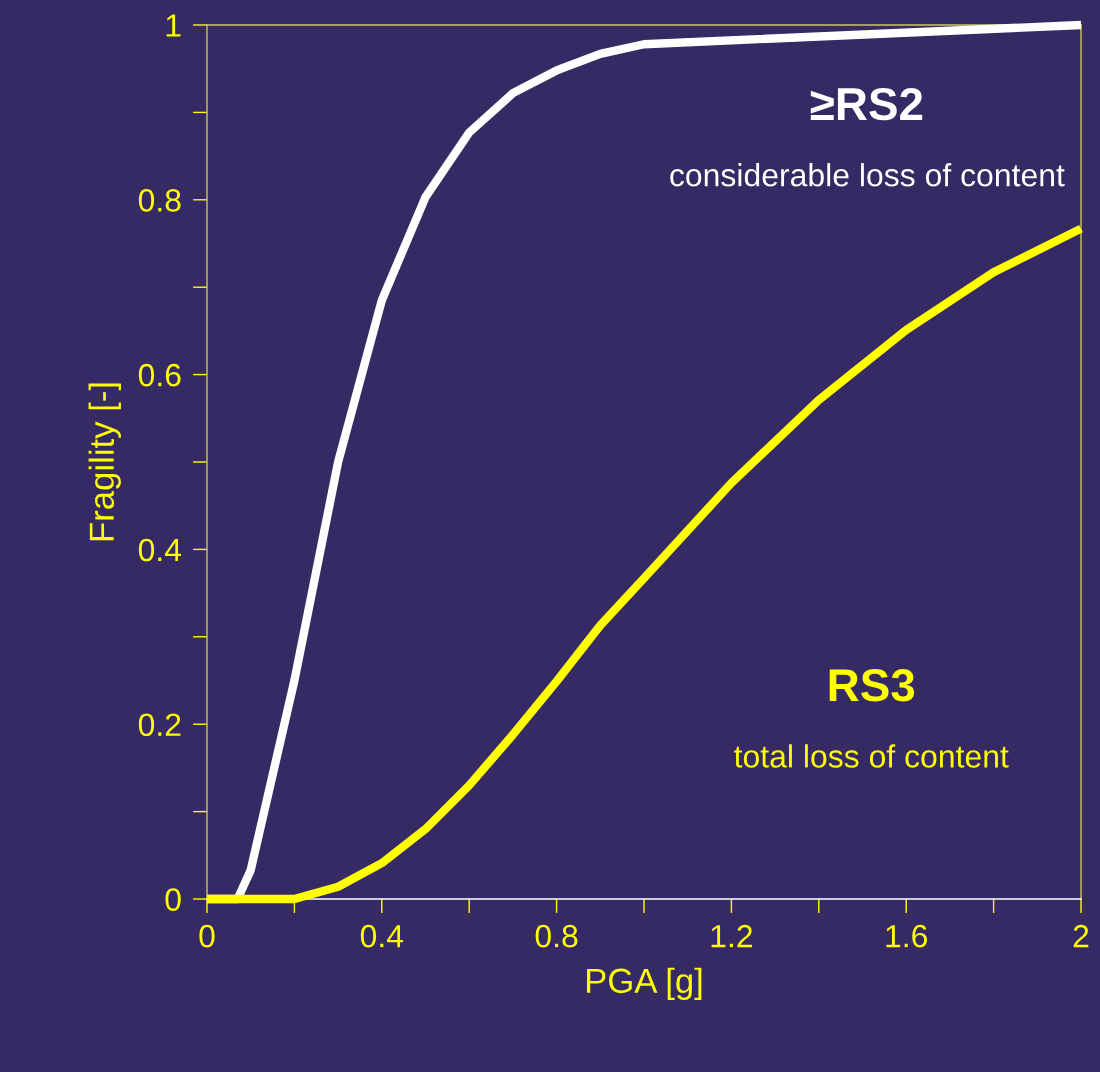  I want to click on x-tick-label: 1.2, so click(731, 936).